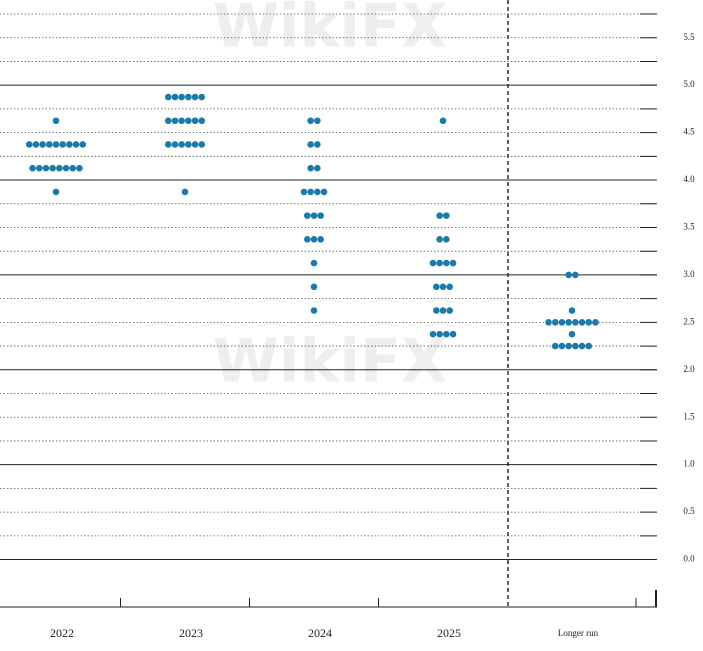 This screenshot has width=703, height=651. What do you see at coordinates (689, 132) in the screenshot?
I see `y-tick-label: 4.5` at bounding box center [689, 132].